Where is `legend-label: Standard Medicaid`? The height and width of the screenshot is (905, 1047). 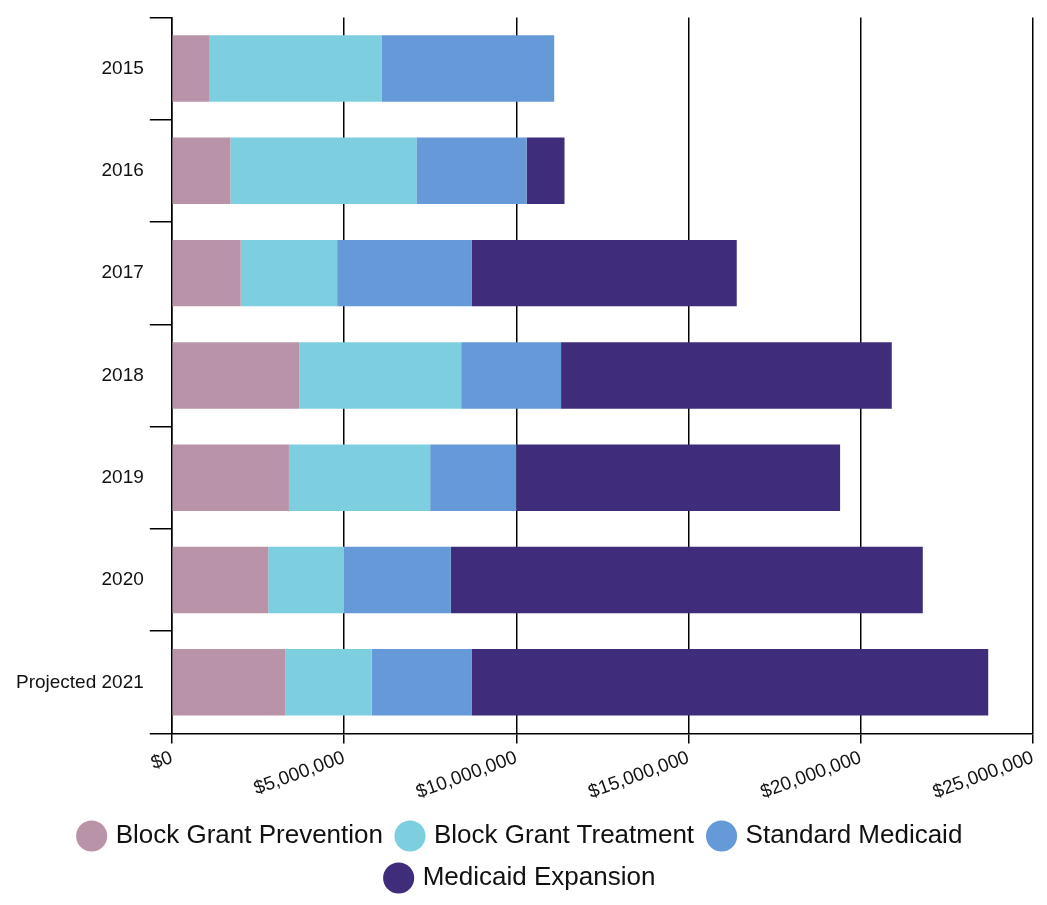 legend-label: Standard Medicaid is located at coordinates (854, 834).